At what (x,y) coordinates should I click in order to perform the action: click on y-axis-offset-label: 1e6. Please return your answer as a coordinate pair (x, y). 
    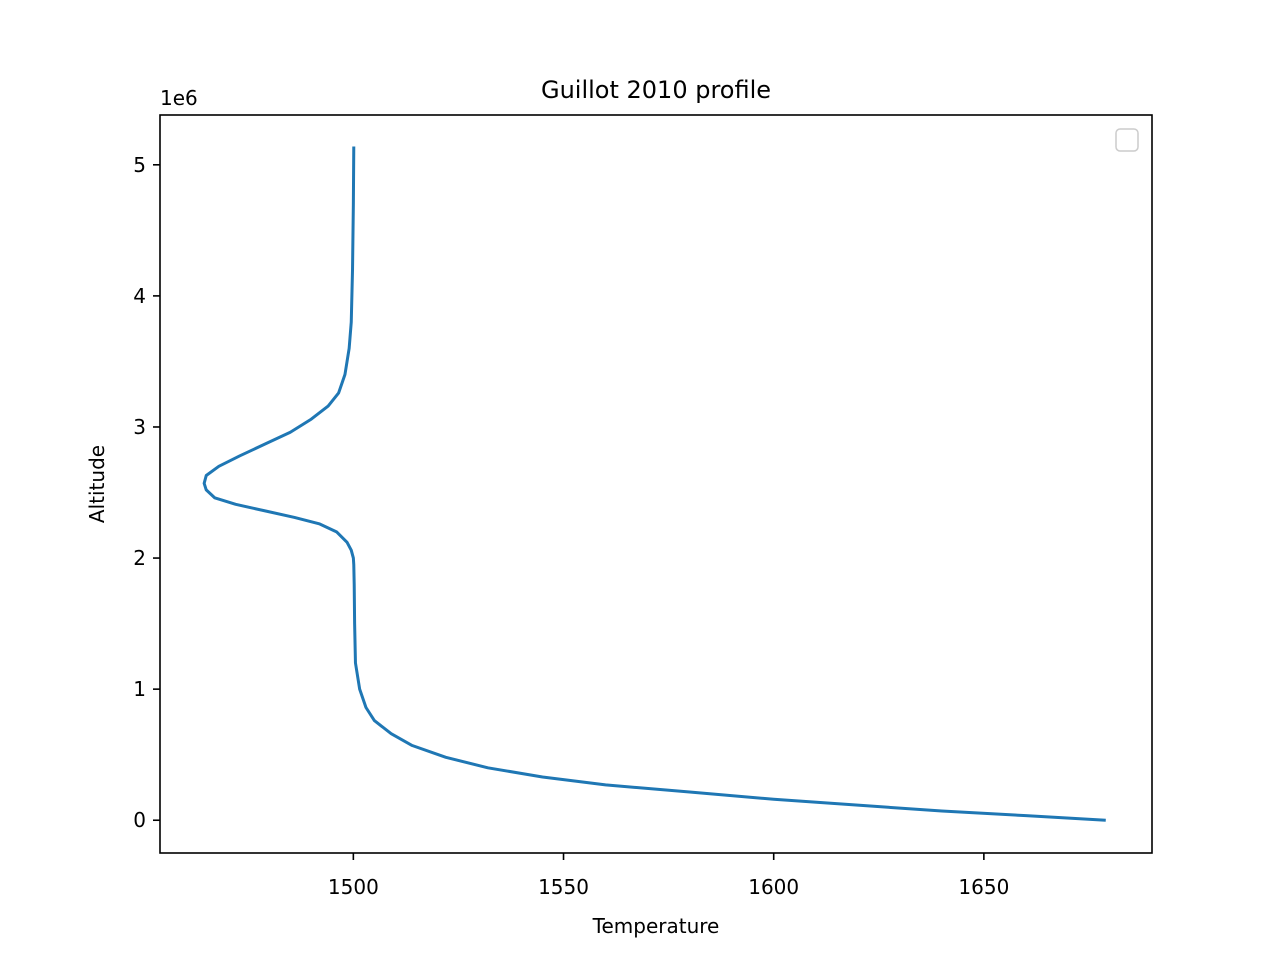
    Looking at the image, I should click on (179, 98).